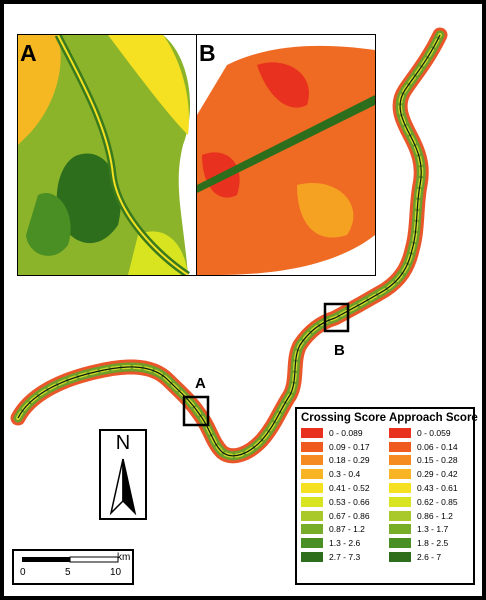 The image size is (486, 600). I want to click on location-label-b: B, so click(339, 350).